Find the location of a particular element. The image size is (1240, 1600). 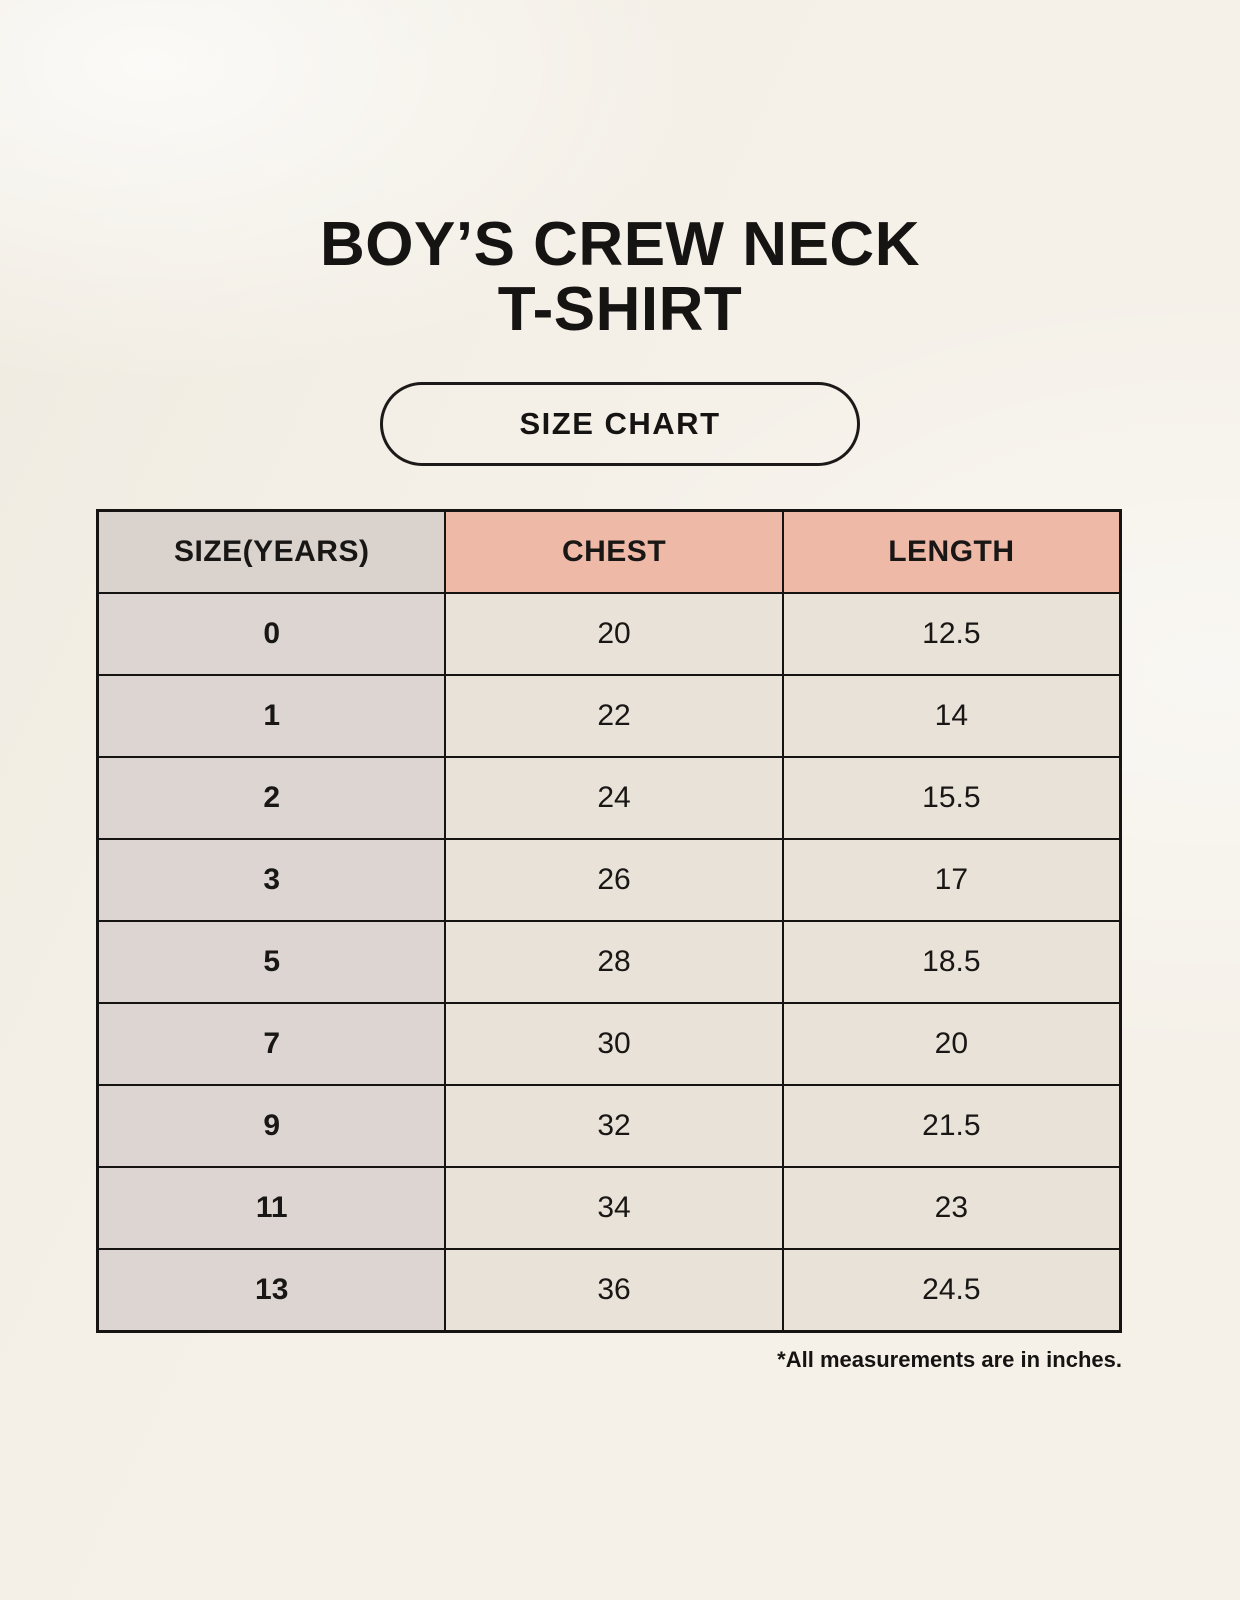

page-title-line2: T-SHIRT is located at coordinates (620, 310).